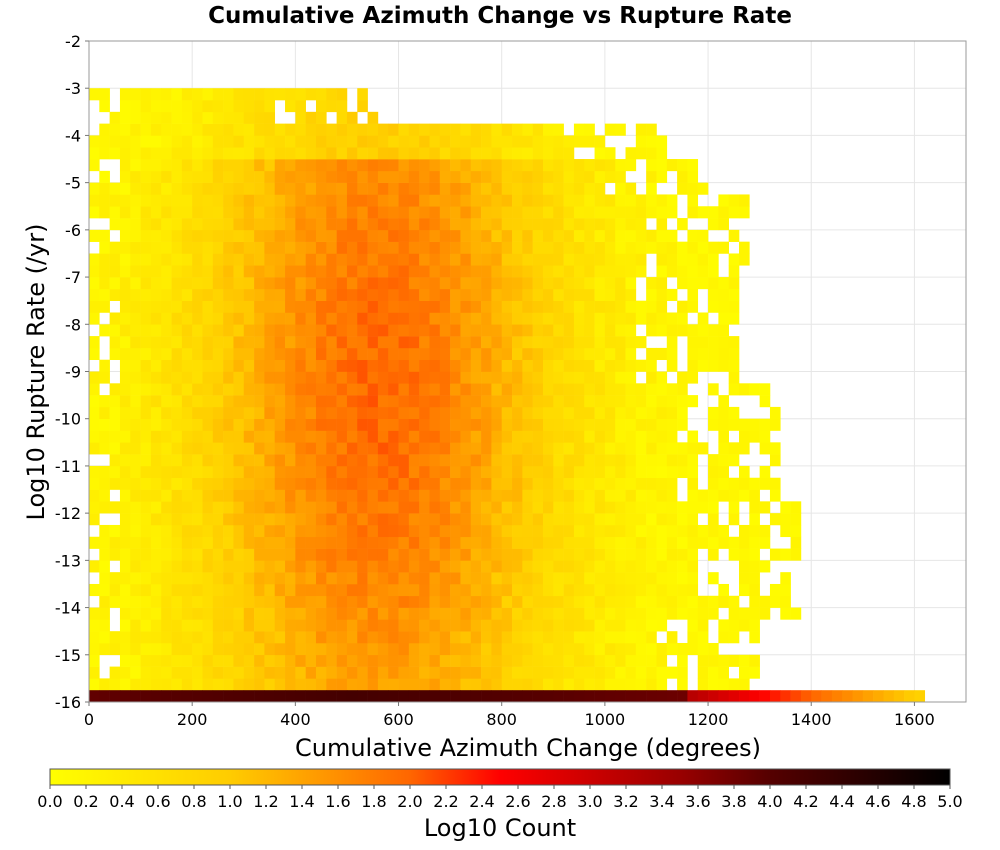 This screenshot has width=1000, height=850. I want to click on x-tick-label: 600, so click(398, 719).